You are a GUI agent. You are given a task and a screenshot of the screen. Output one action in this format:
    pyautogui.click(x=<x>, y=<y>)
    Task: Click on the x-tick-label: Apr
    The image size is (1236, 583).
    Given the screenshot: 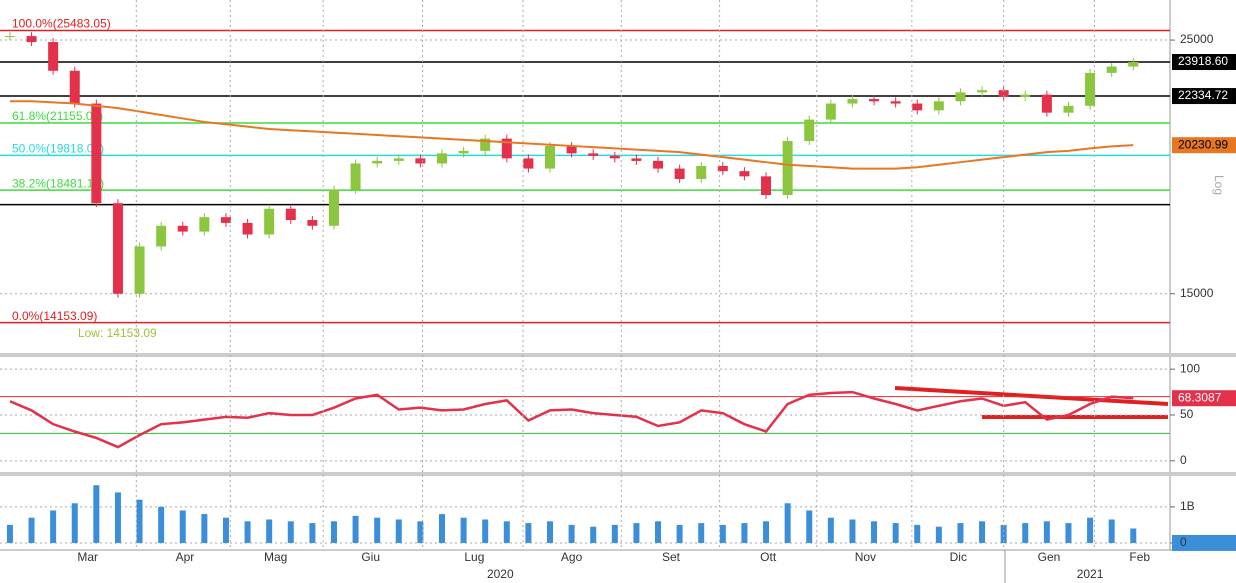 What is the action you would take?
    pyautogui.click(x=185, y=557)
    